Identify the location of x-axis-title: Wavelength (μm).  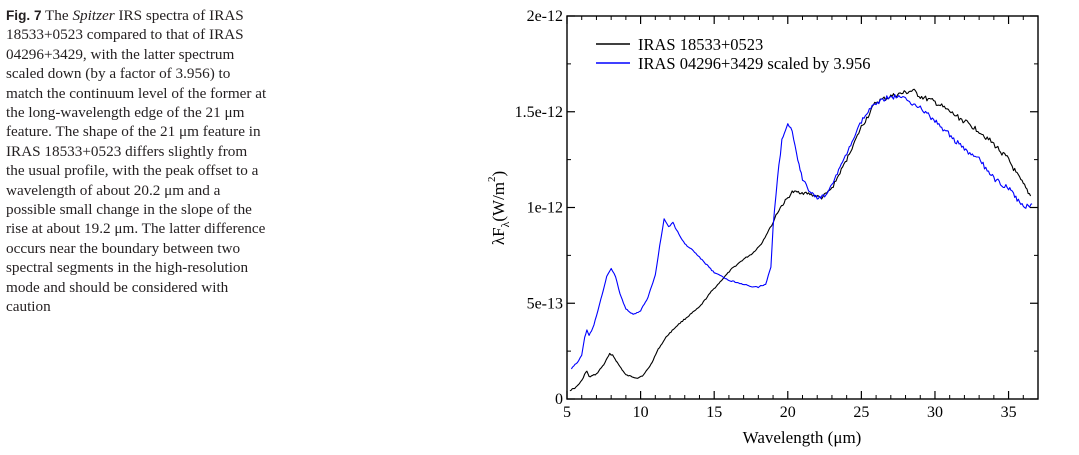
(802, 437).